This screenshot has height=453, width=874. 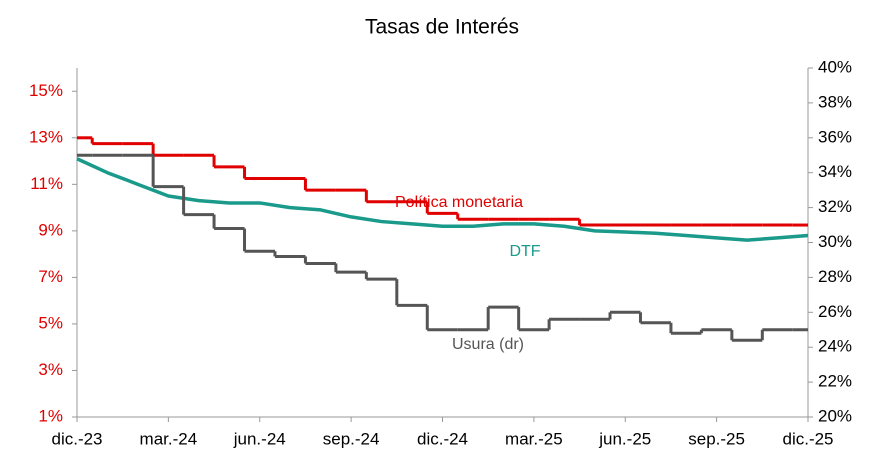 What do you see at coordinates (46, 136) in the screenshot?
I see `y-tick-label: 13%` at bounding box center [46, 136].